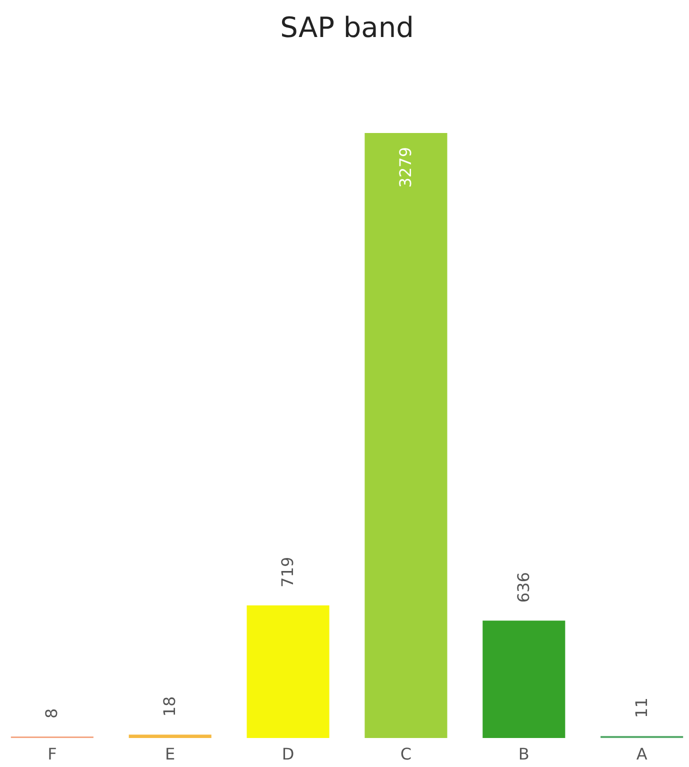 The height and width of the screenshot is (767, 689). I want to click on chart-title: SAP band, so click(347, 27).